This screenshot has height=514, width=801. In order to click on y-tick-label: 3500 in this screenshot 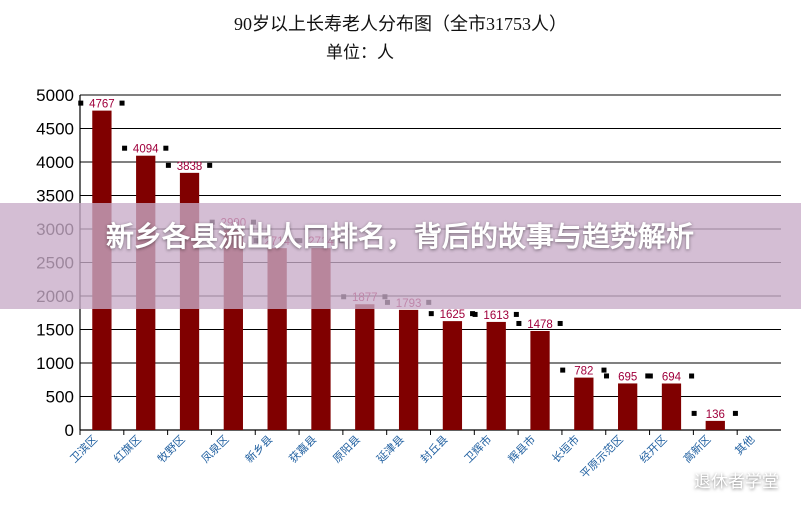, I will do `click(55, 196)`.